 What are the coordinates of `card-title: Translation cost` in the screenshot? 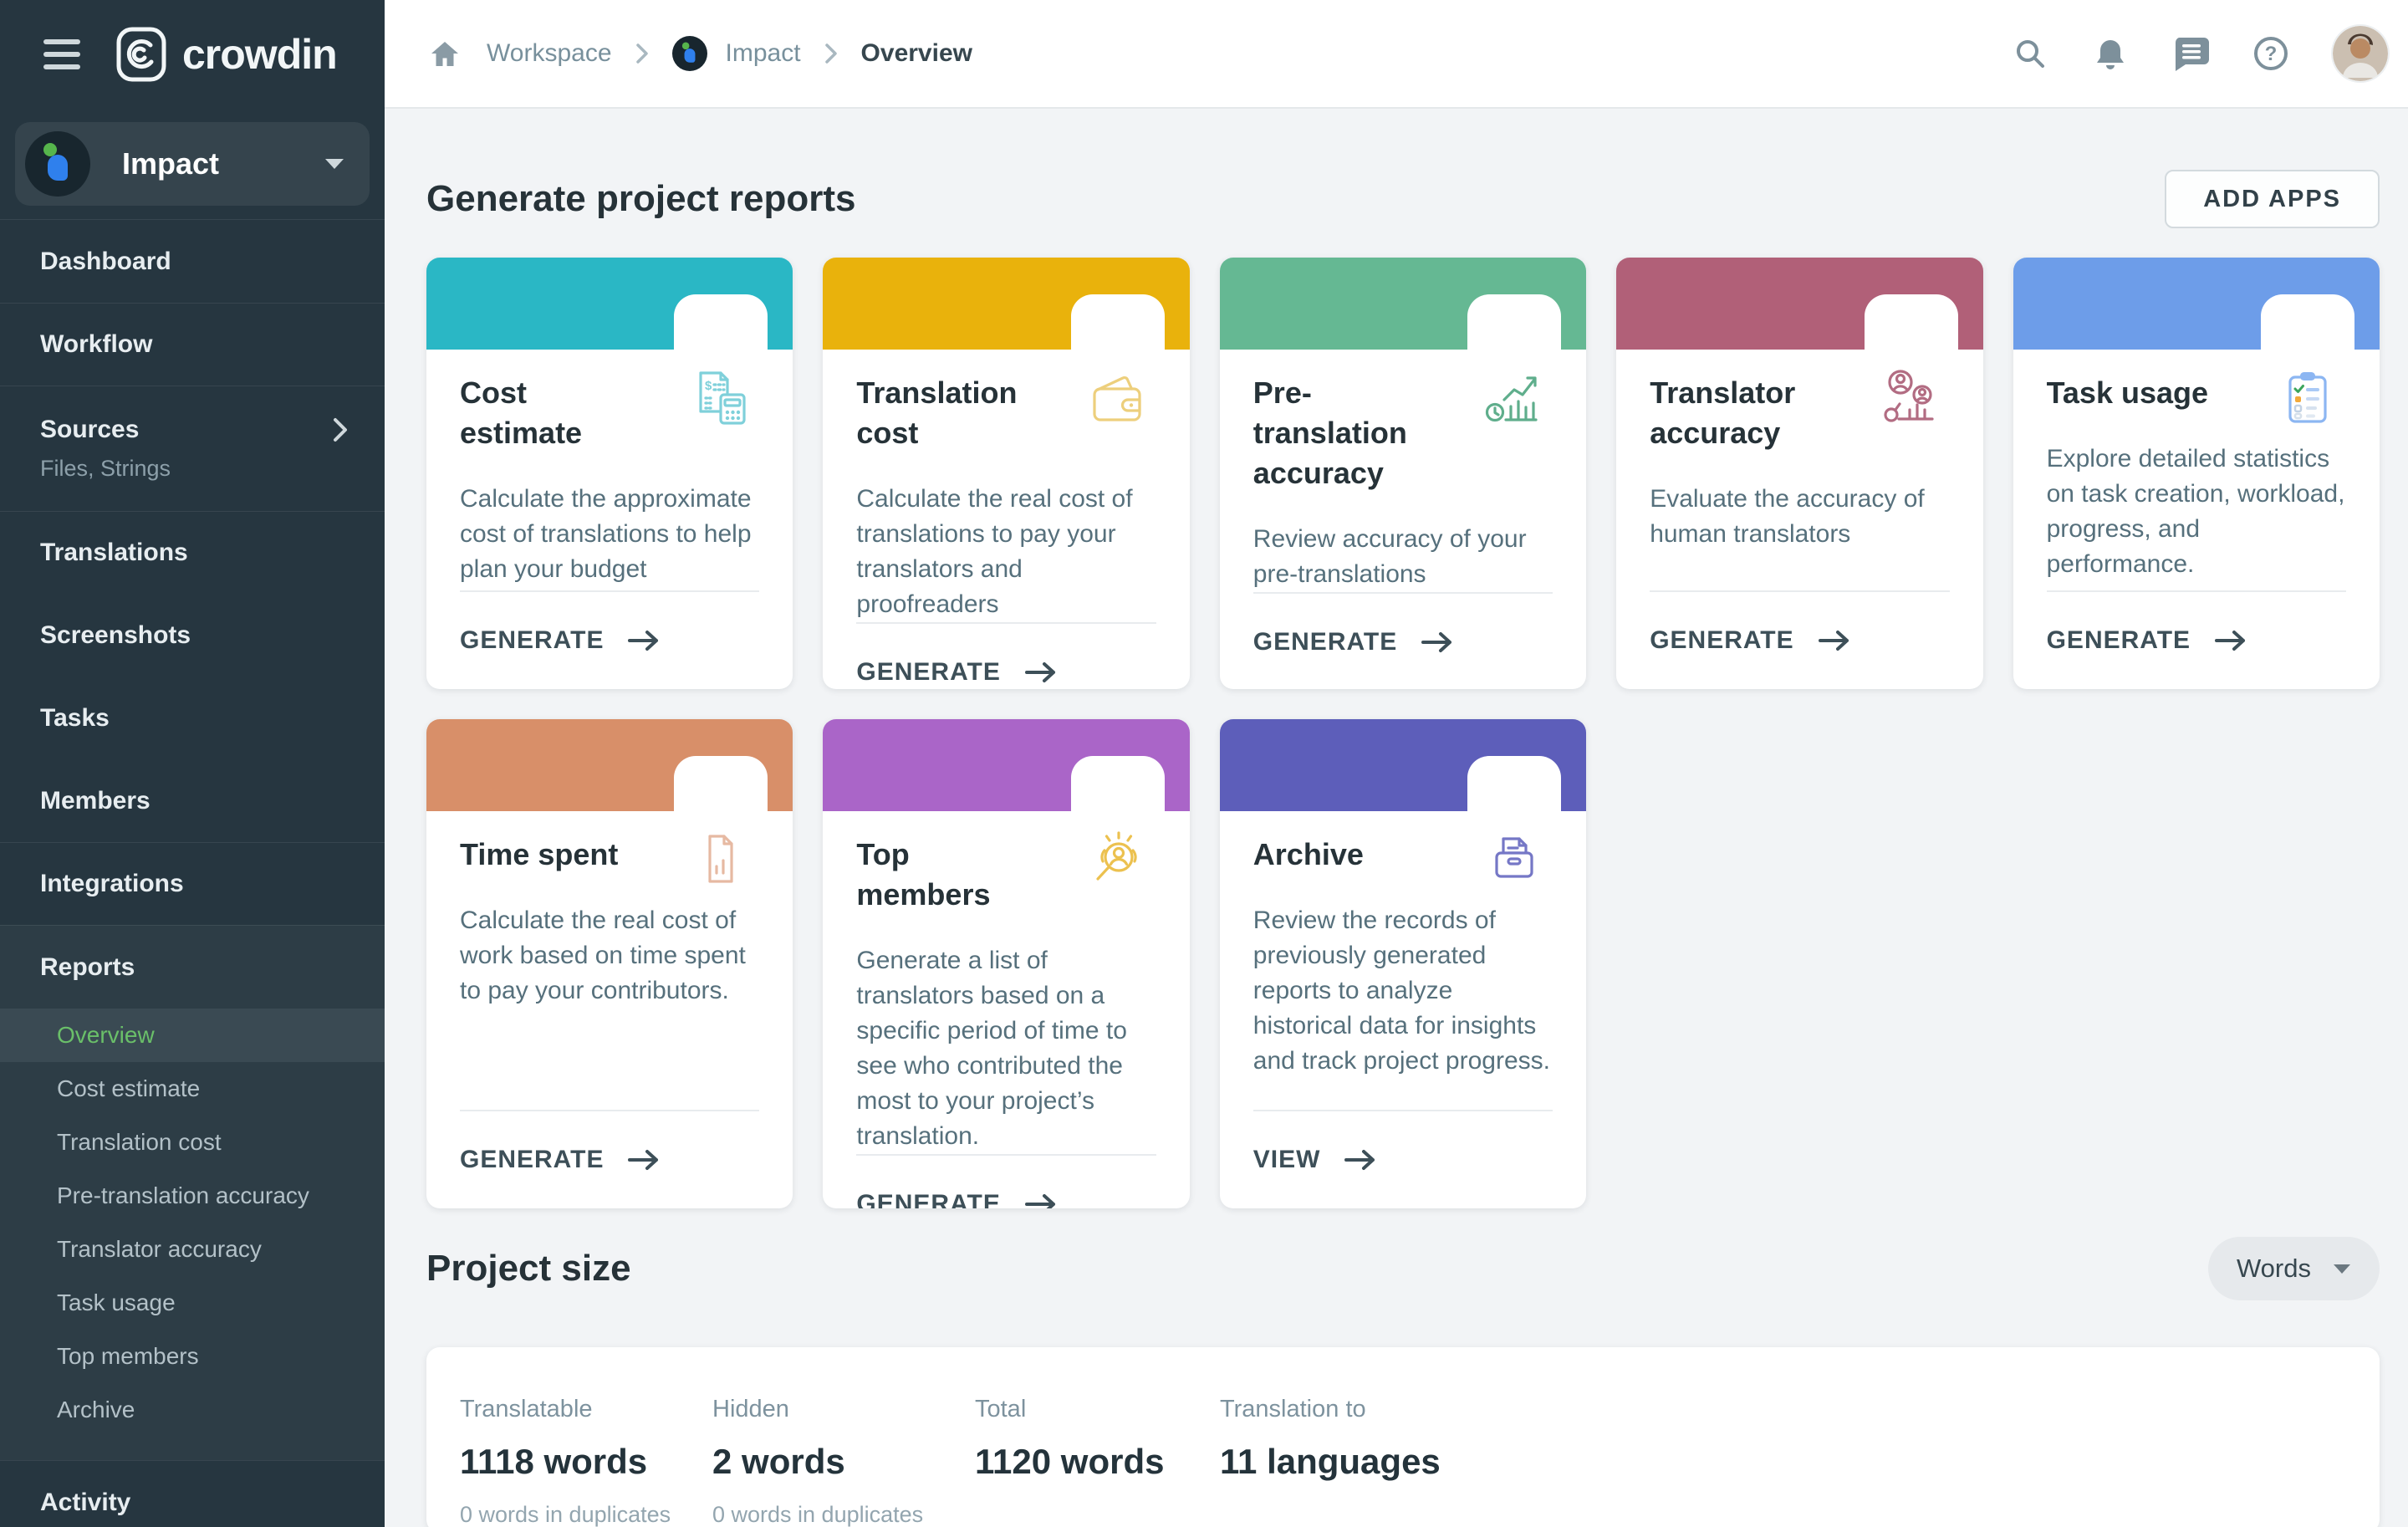 It's located at (937, 413).